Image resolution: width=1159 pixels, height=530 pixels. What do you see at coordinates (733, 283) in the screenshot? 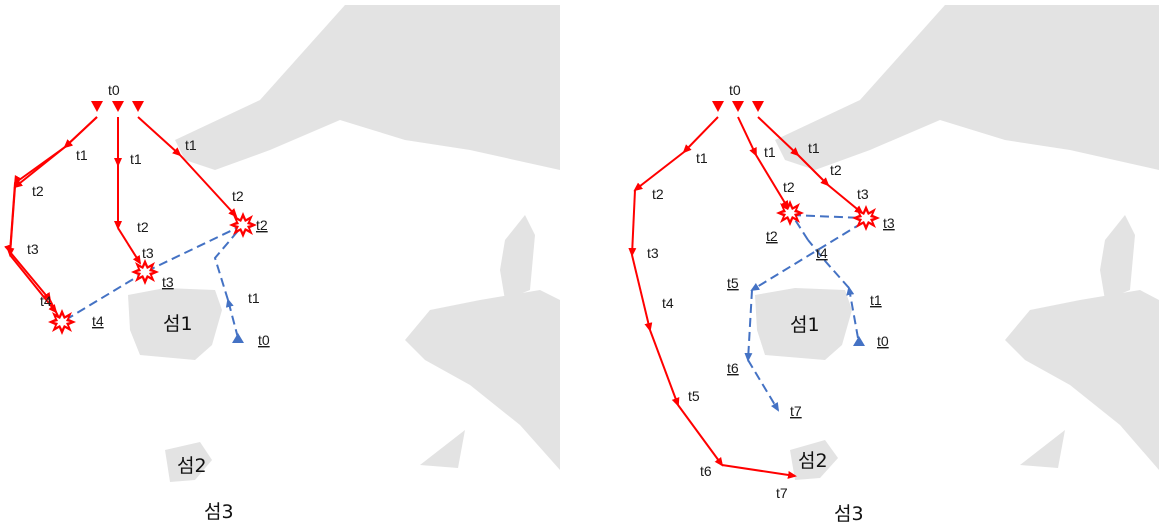
I see `blue-label: t5` at bounding box center [733, 283].